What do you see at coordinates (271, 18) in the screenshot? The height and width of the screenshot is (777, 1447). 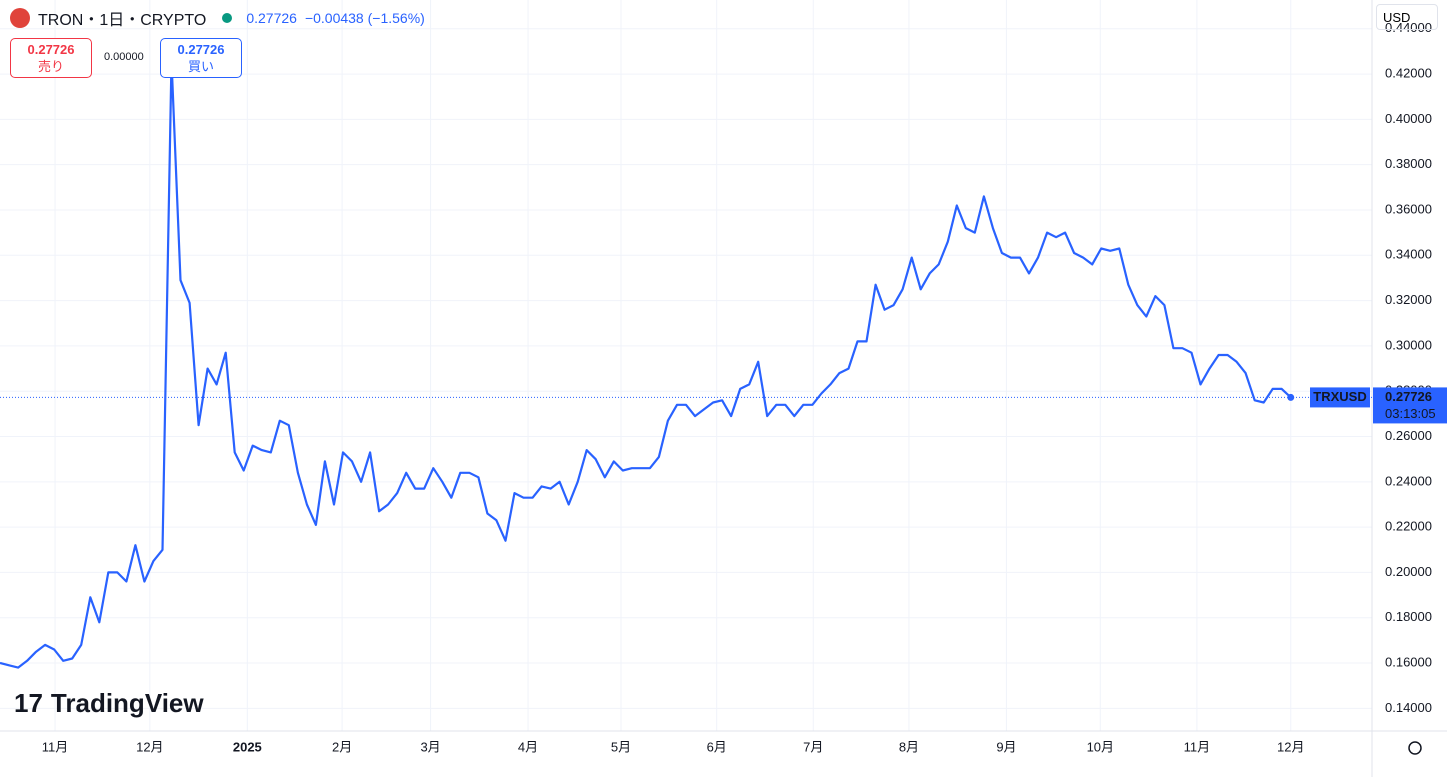 I see `price: 0.27726` at bounding box center [271, 18].